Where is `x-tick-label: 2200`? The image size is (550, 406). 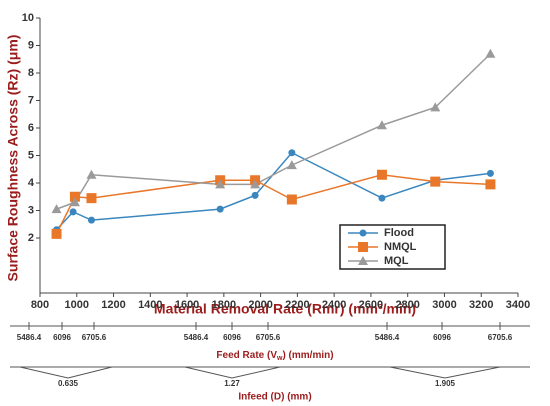
x-tick-label: 2200 is located at coordinates (297, 305).